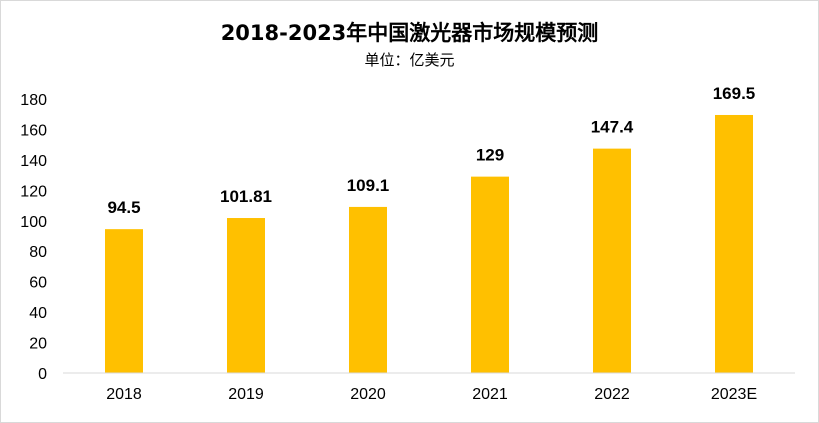 The height and width of the screenshot is (423, 819). I want to click on data-label: 94.5, so click(123, 207).